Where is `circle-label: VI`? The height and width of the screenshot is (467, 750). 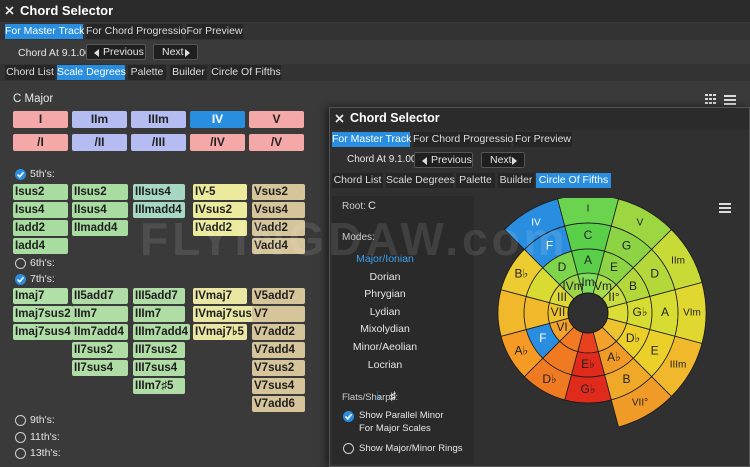
circle-label: VI is located at coordinates (561, 327).